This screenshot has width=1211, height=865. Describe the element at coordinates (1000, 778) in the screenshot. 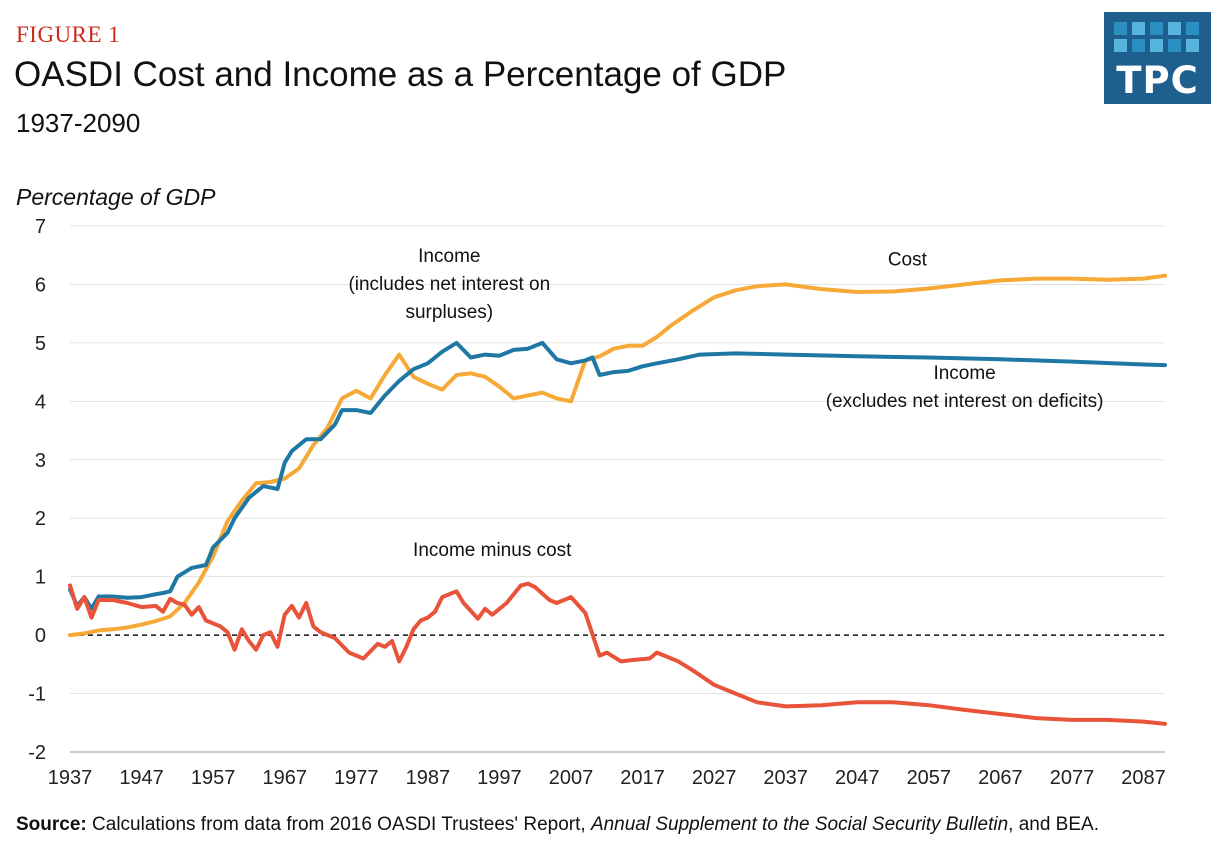

I see `x-tick-label: 2067` at that location.